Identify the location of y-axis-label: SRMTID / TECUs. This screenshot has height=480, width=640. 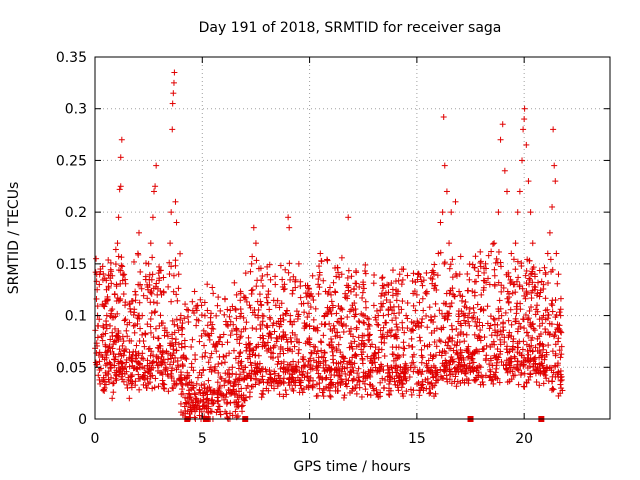
(14, 238).